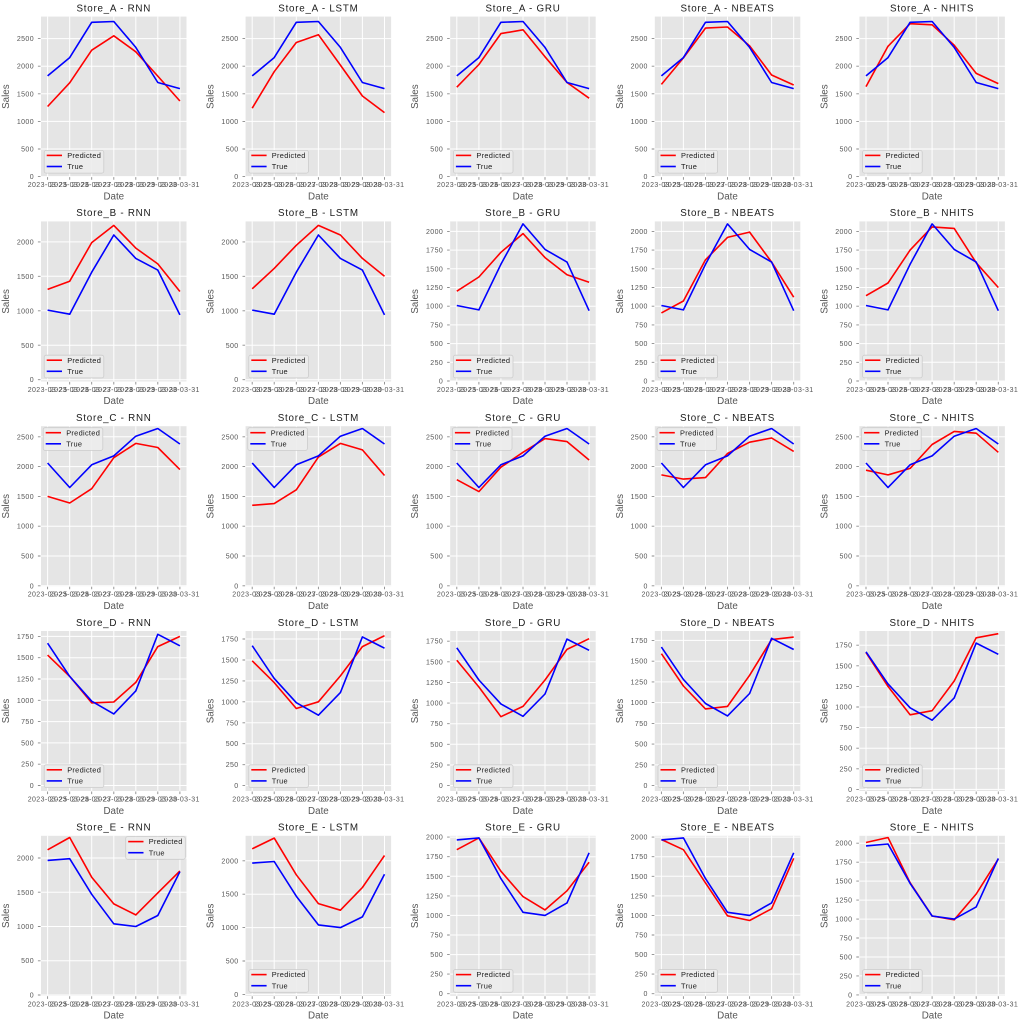  Describe the element at coordinates (523, 623) in the screenshot. I see `svg-text: Store_D - GRU` at that location.